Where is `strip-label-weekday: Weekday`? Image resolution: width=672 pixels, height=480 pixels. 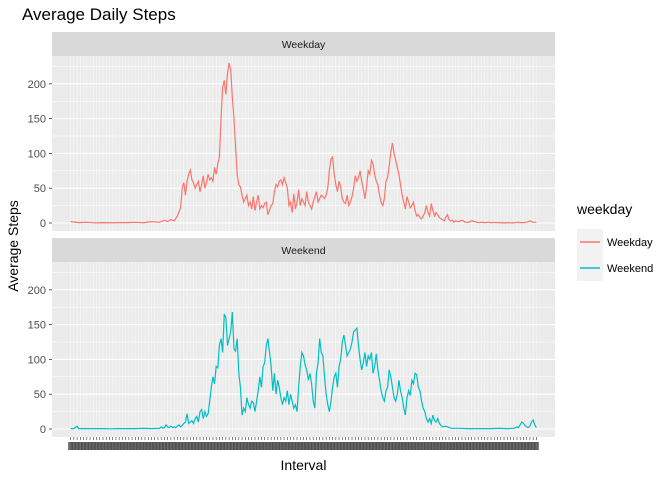 strip-label-weekday: Weekday is located at coordinates (304, 45).